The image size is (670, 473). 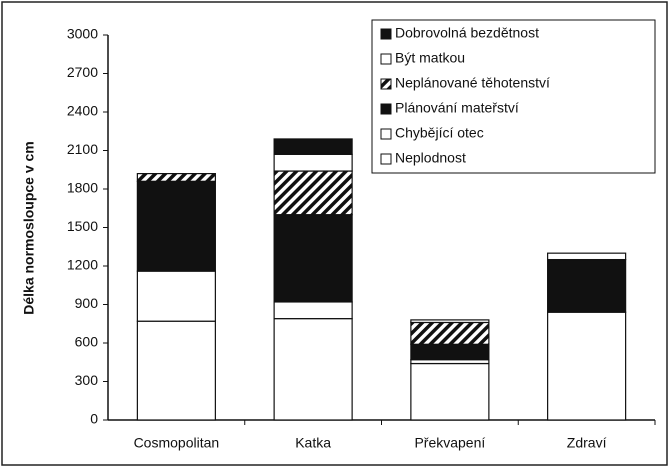 What do you see at coordinates (82, 72) in the screenshot?
I see `y-tick-label: 2700` at bounding box center [82, 72].